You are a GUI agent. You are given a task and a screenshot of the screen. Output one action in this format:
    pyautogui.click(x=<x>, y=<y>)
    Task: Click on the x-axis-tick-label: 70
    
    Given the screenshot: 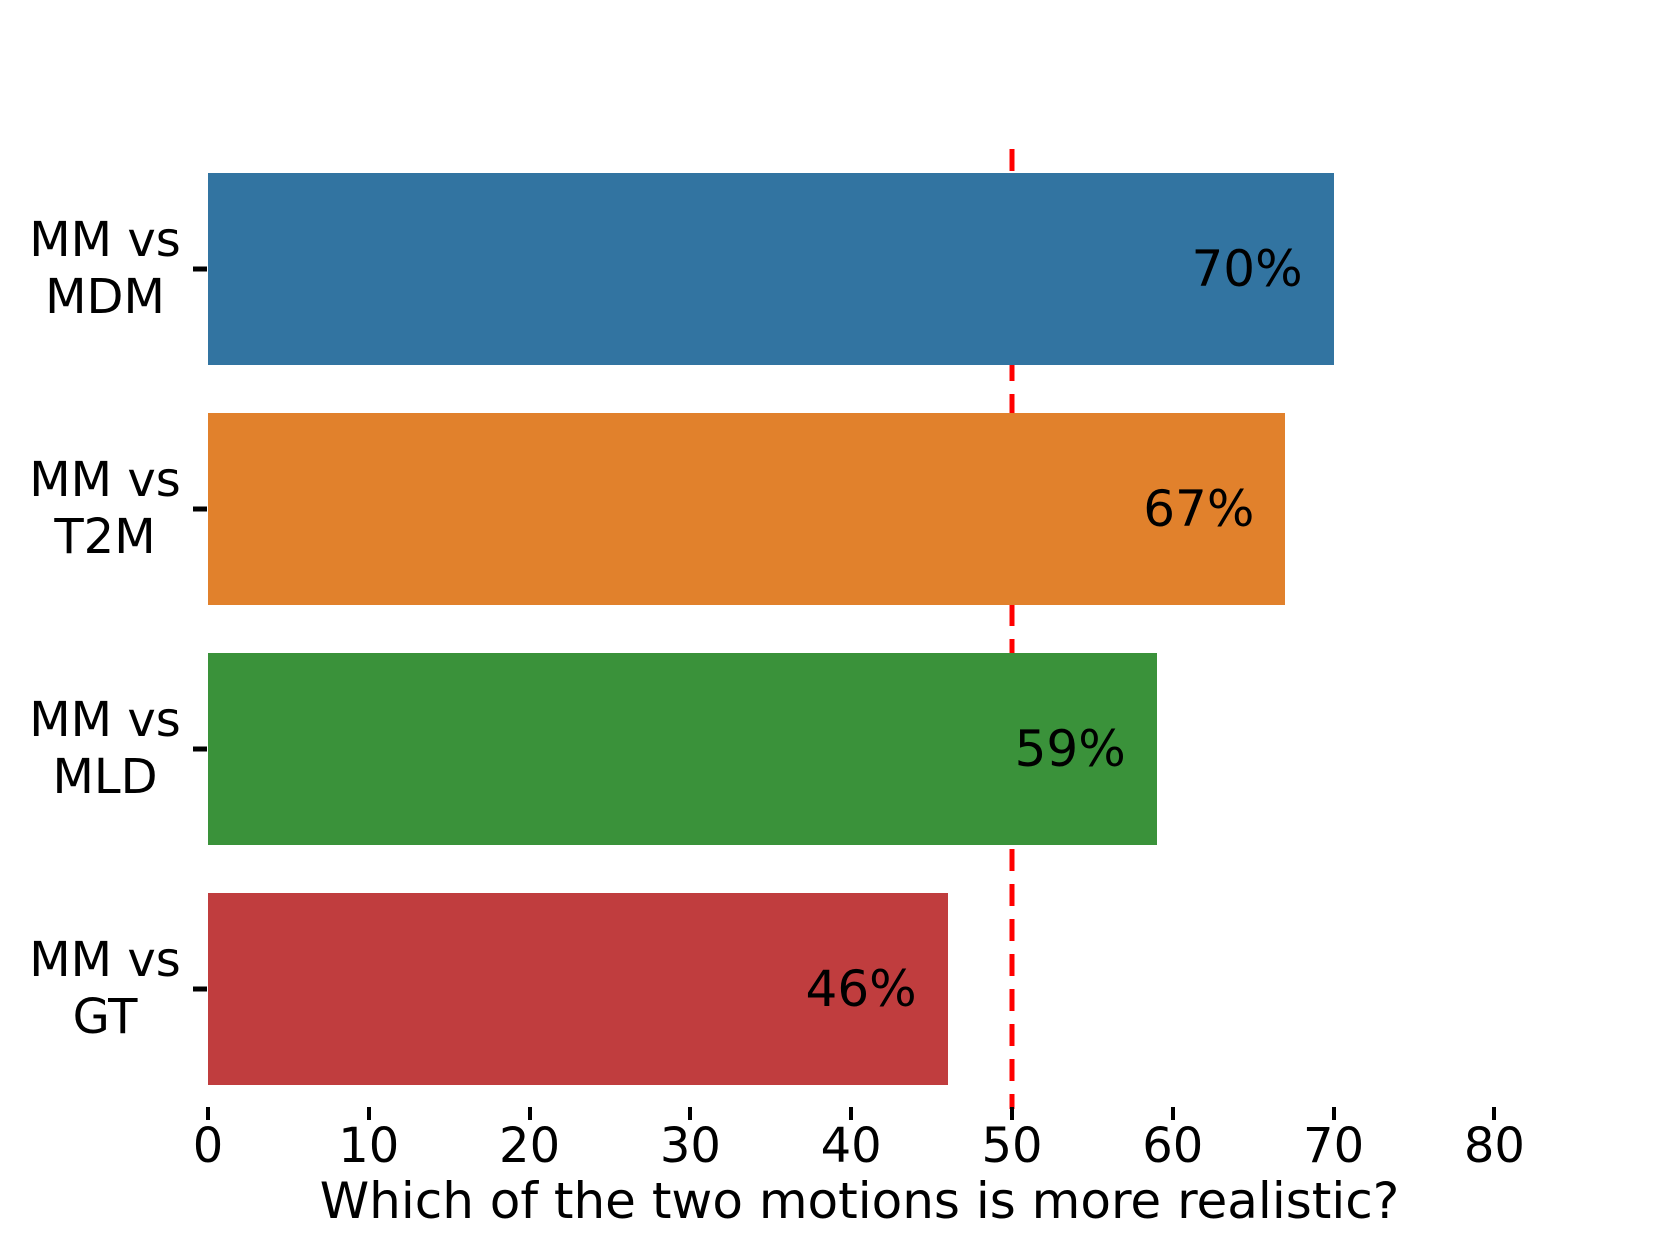 What is the action you would take?
    pyautogui.click(x=1334, y=1146)
    